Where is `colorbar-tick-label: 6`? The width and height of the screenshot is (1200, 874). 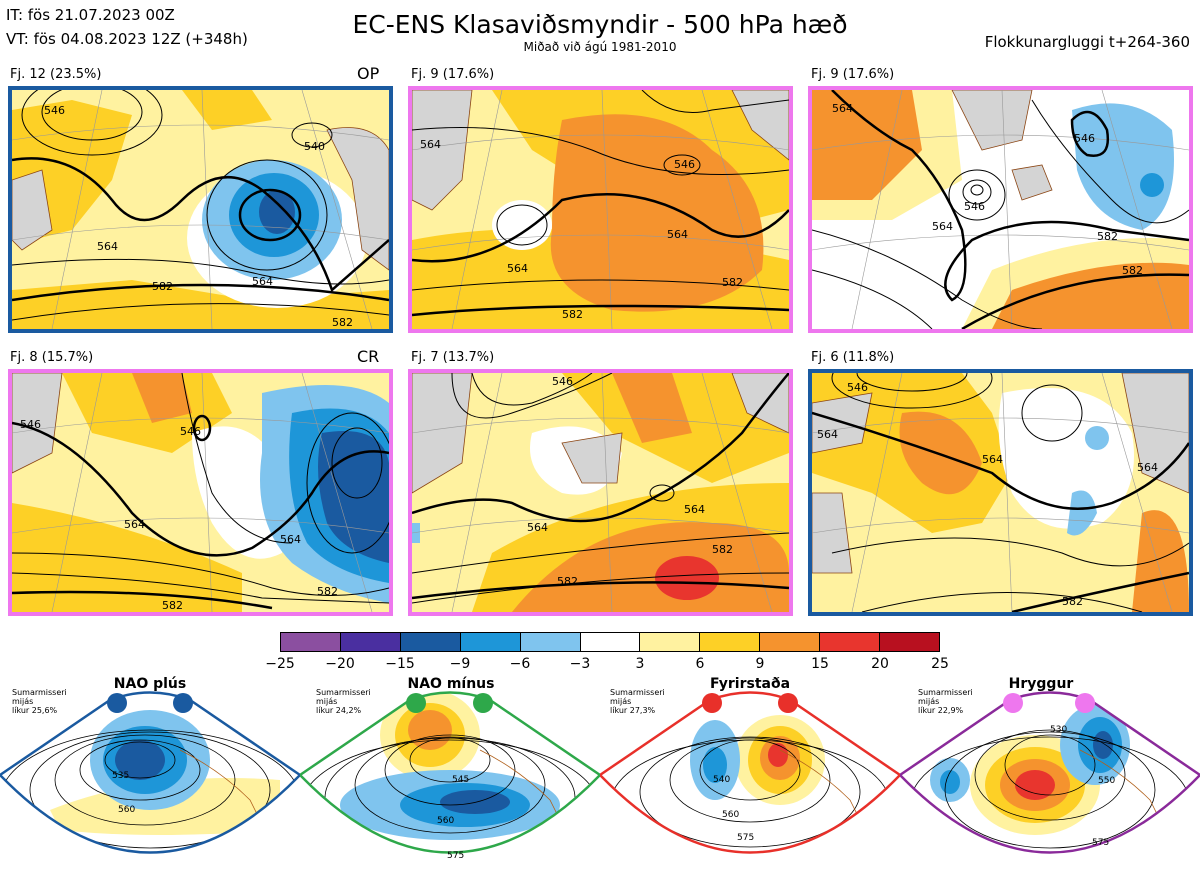
colorbar-tick-label: 6 is located at coordinates (700, 664).